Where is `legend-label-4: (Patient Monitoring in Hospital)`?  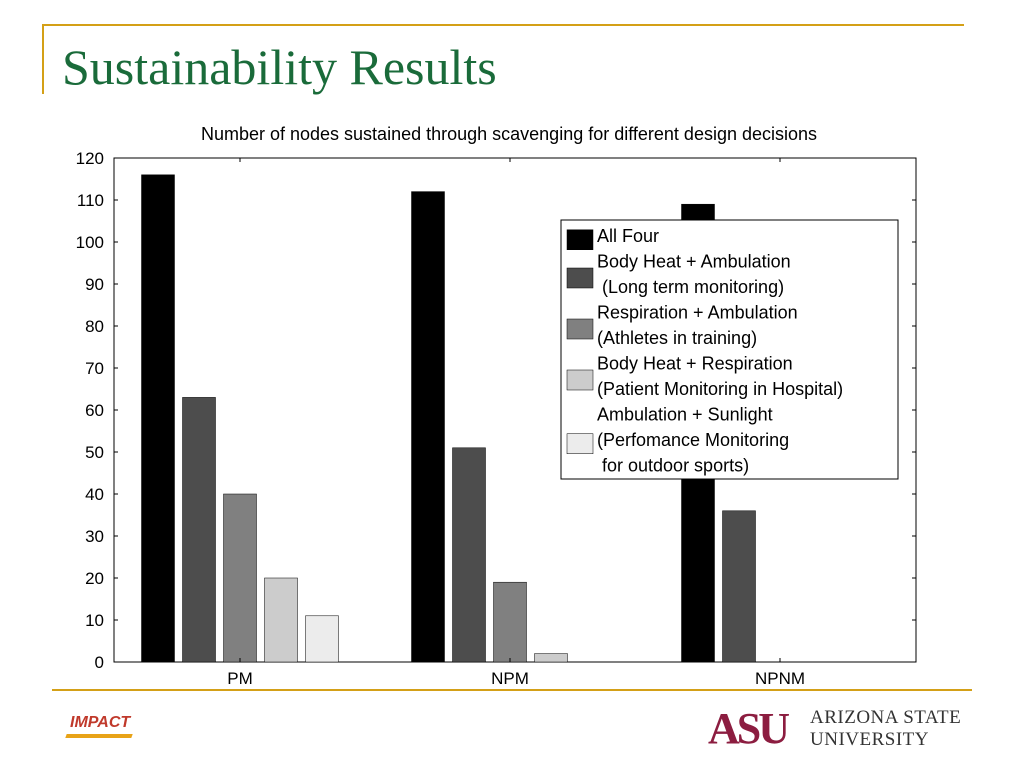
legend-label-4: (Patient Monitoring in Hospital) is located at coordinates (720, 389).